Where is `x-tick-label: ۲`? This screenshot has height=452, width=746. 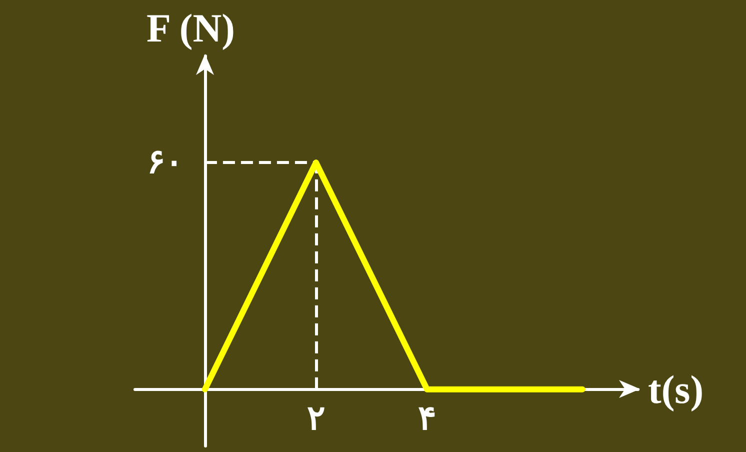
x-tick-label: ۲ is located at coordinates (315, 419).